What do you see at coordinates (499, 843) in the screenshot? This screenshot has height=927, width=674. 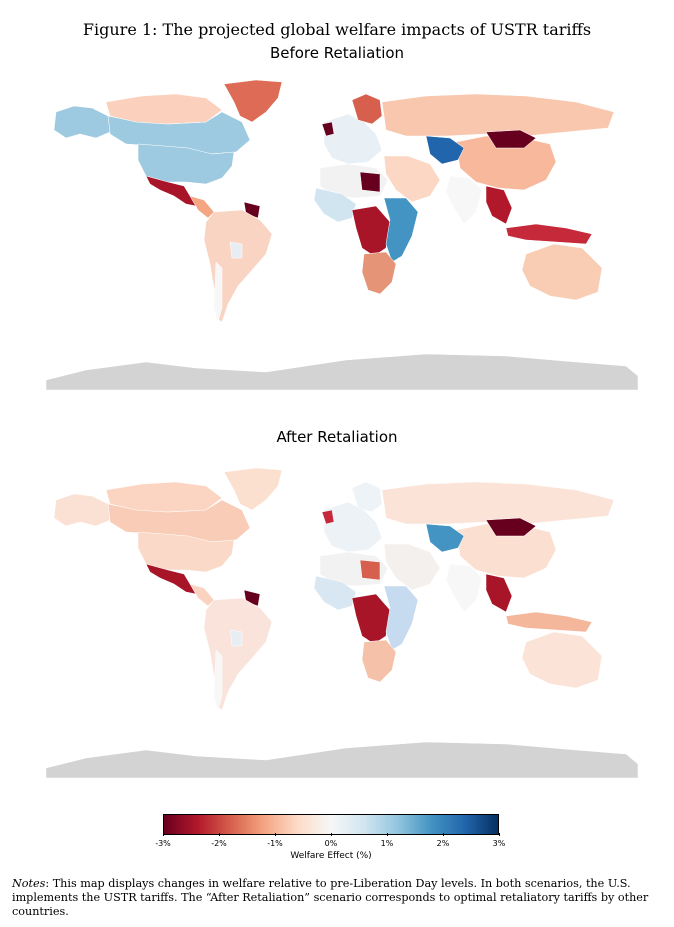 I see `colorbar-tick-label: 3%` at bounding box center [499, 843].